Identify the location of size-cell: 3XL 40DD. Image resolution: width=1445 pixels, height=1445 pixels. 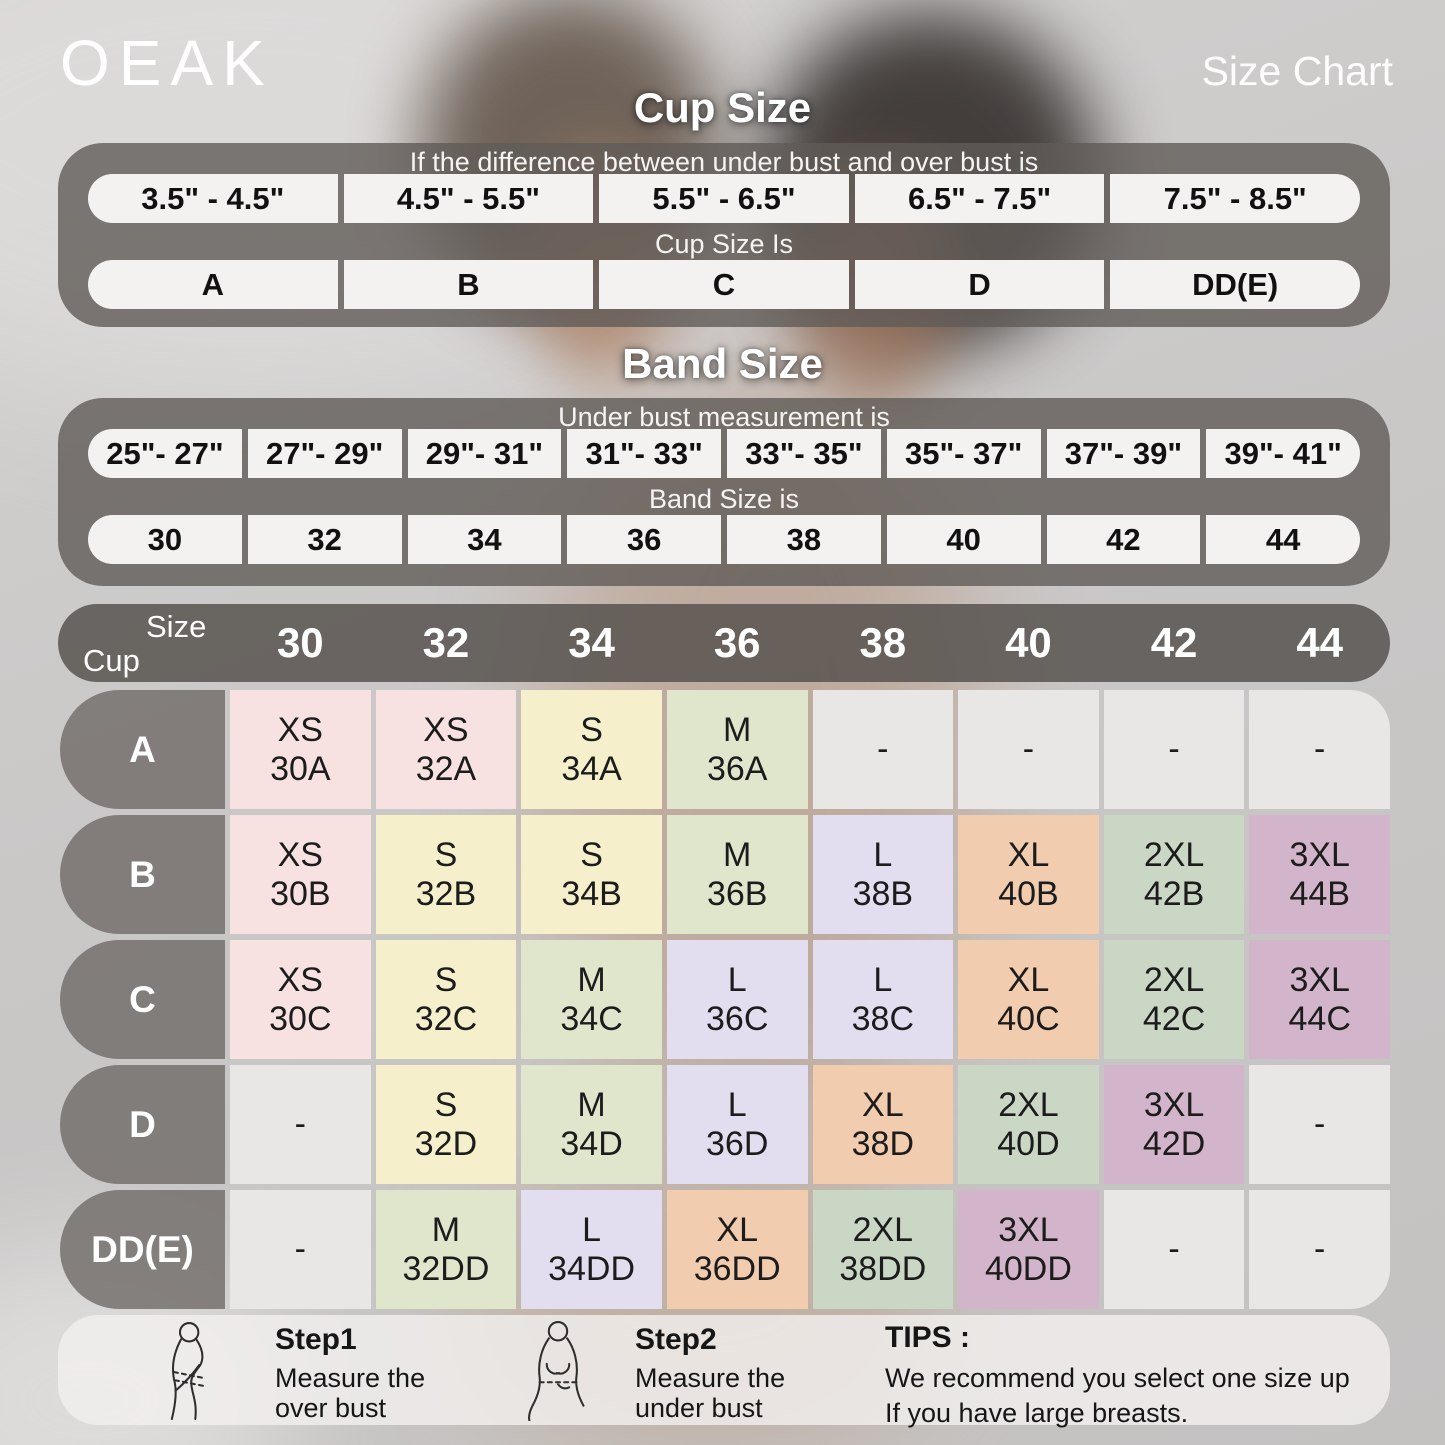
(1028, 1249).